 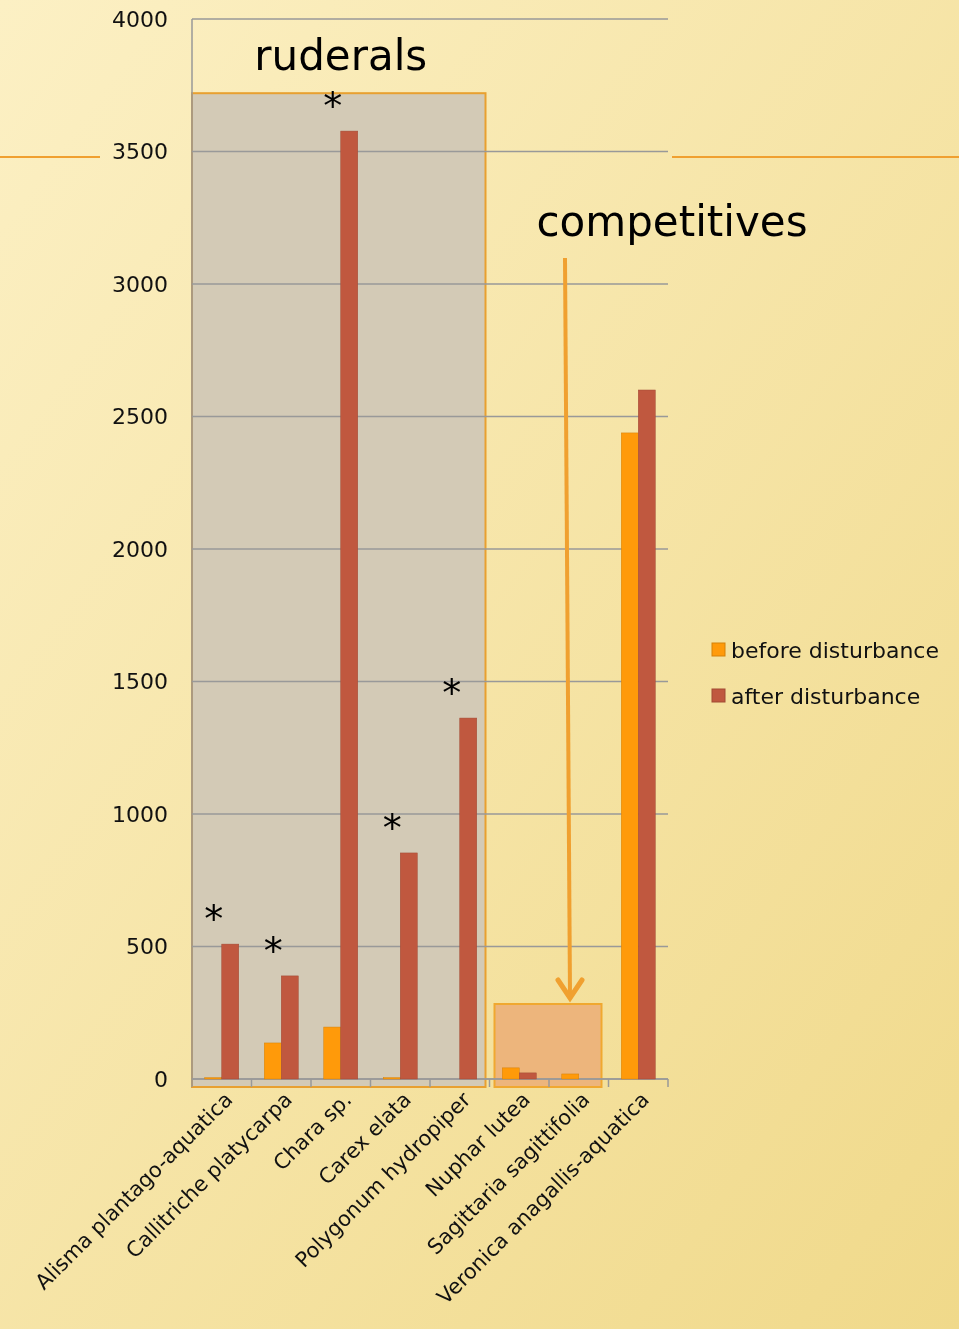 I want to click on y-tick-label: 3000, so click(x=140, y=284).